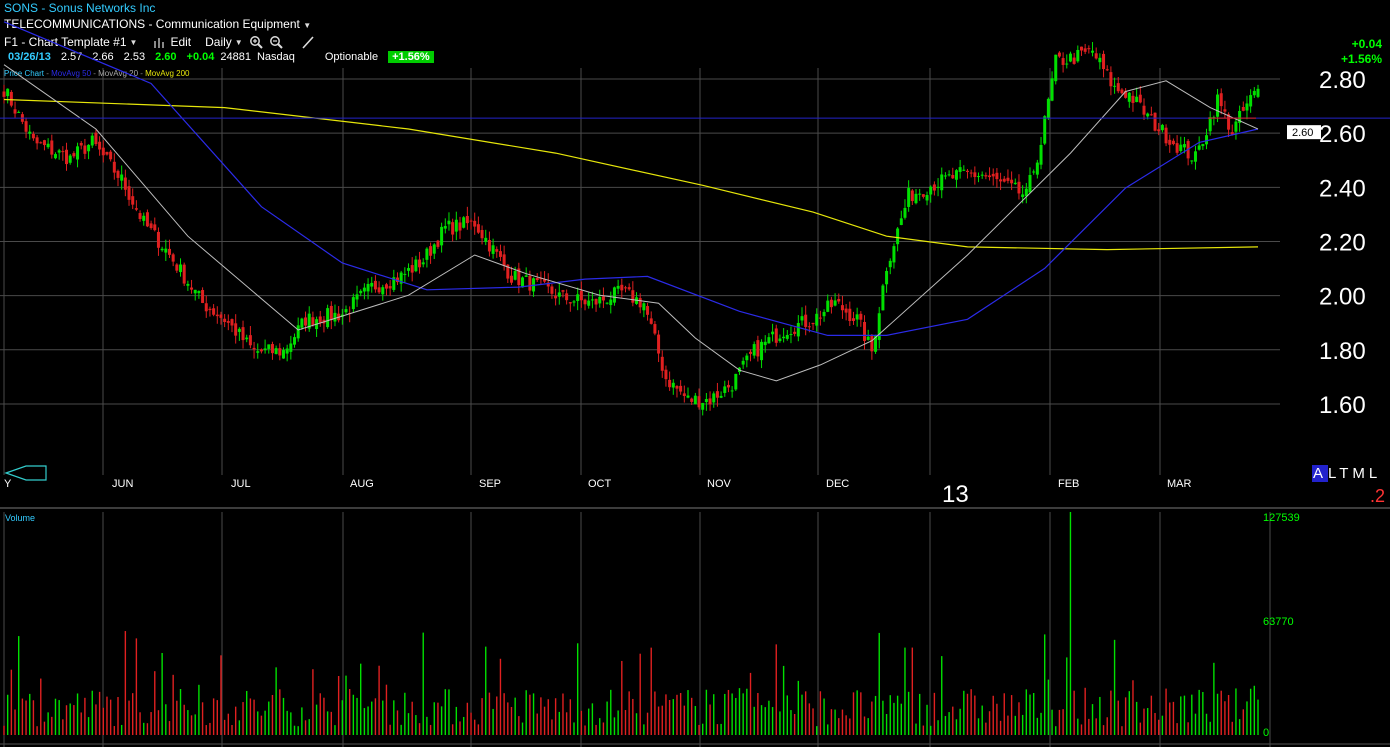  Describe the element at coordinates (276, 42) in the screenshot. I see `zoom-out-icon` at that location.